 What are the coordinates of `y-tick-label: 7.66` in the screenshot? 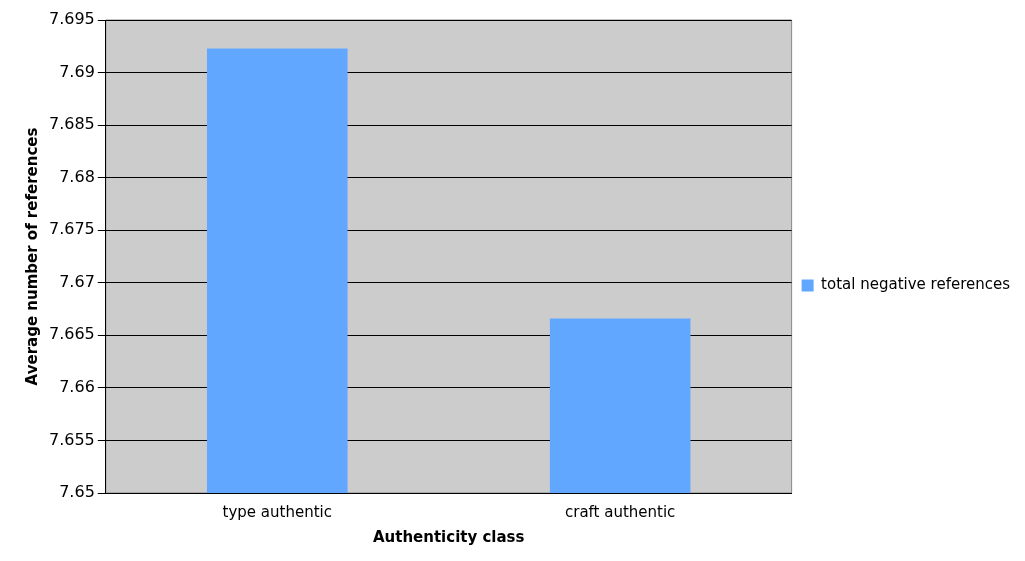 It's located at (77, 387).